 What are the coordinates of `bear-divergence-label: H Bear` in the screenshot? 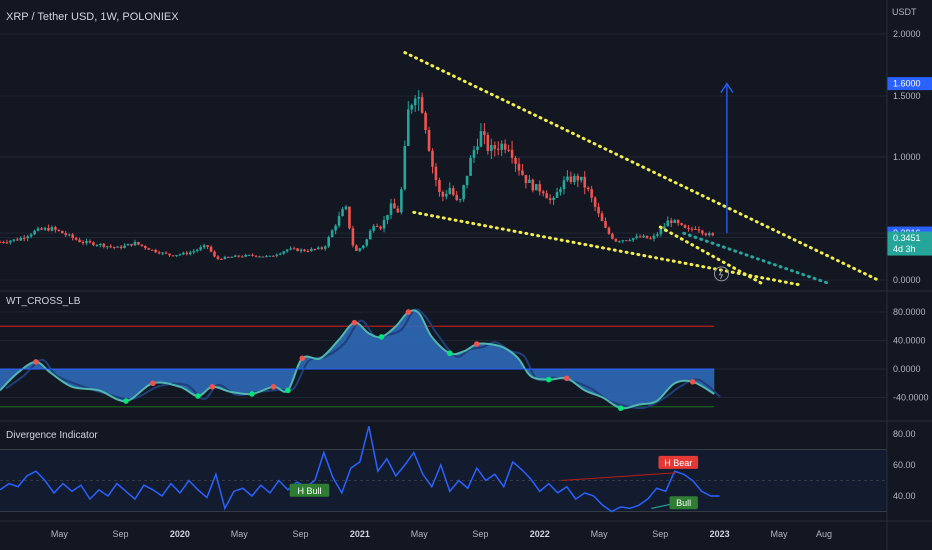 It's located at (678, 462).